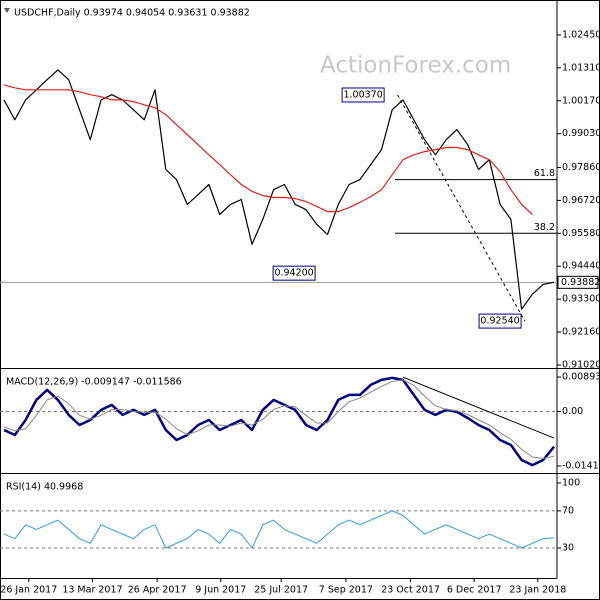 This screenshot has height=600, width=600. What do you see at coordinates (92, 590) in the screenshot?
I see `x-tick-label: 13 Mar 2017` at bounding box center [92, 590].